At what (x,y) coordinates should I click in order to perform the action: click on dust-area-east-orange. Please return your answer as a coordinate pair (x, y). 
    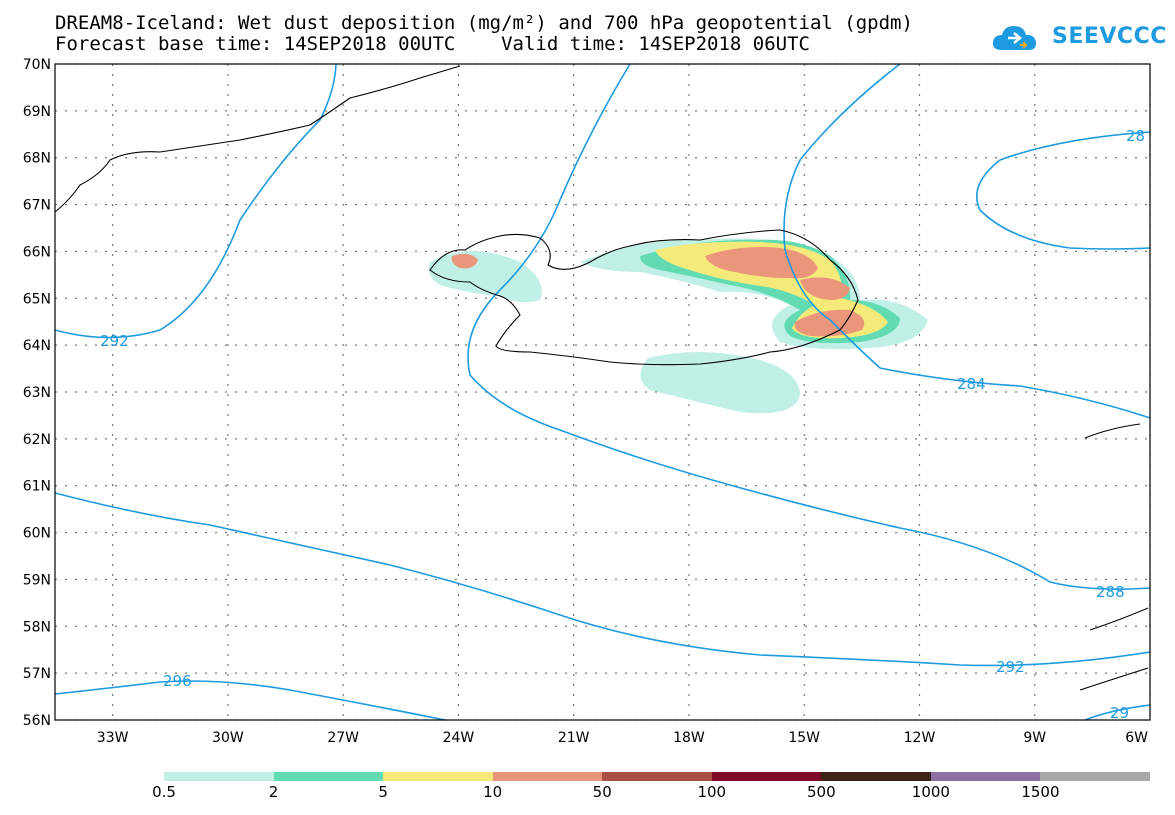
    Looking at the image, I should click on (829, 323).